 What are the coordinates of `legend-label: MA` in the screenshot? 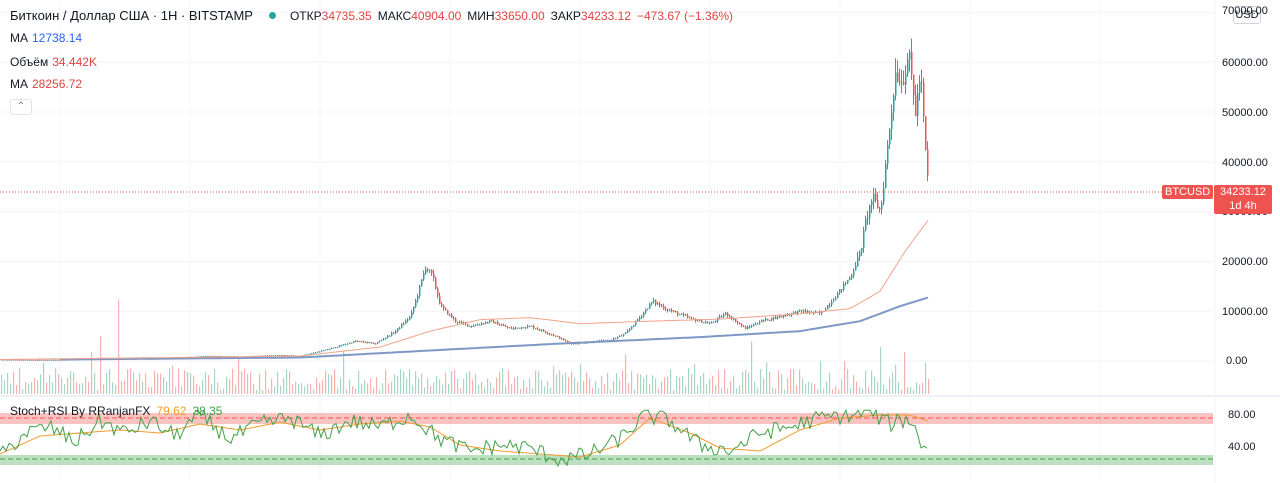 It's located at (19, 84).